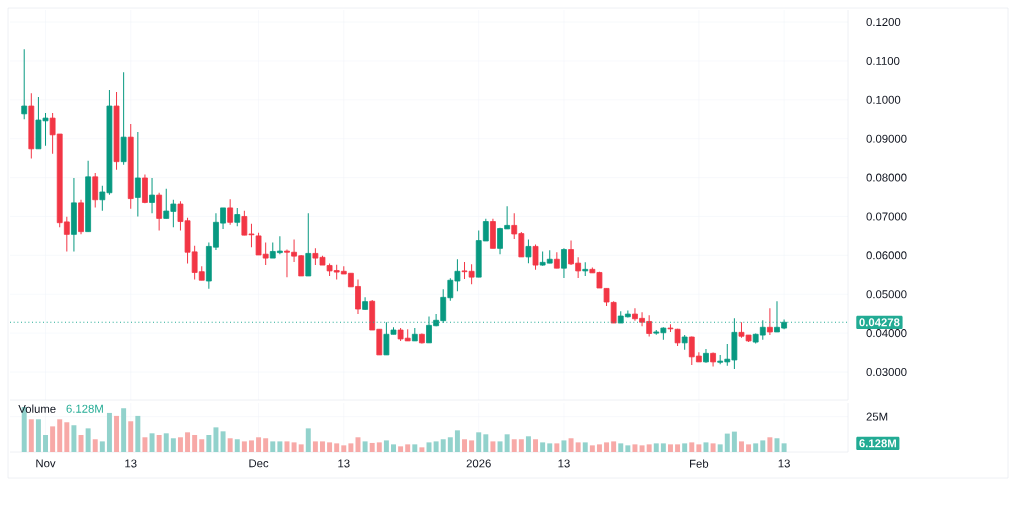  Describe the element at coordinates (886, 138) in the screenshot. I see `y-tick-label: 0.09000` at that location.